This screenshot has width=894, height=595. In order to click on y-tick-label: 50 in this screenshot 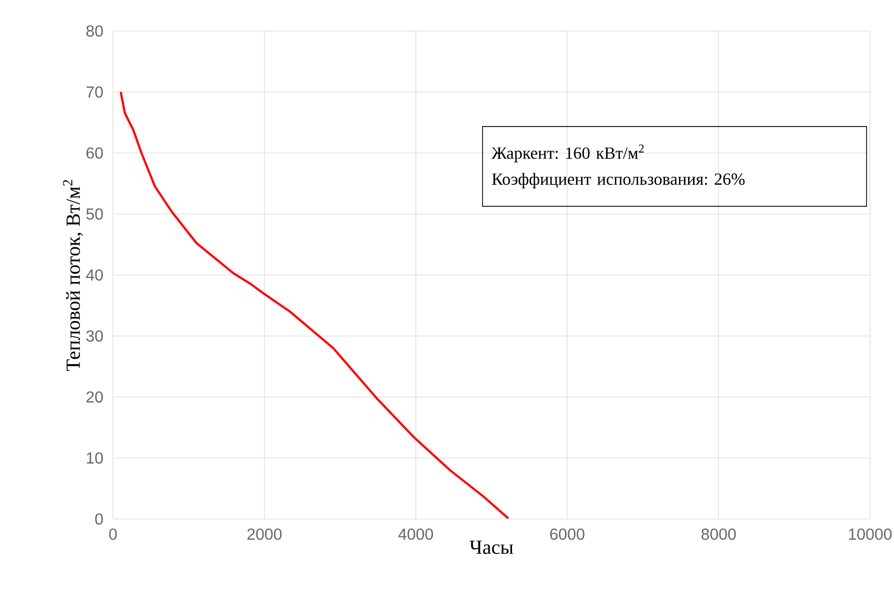, I will do `click(94, 214)`.